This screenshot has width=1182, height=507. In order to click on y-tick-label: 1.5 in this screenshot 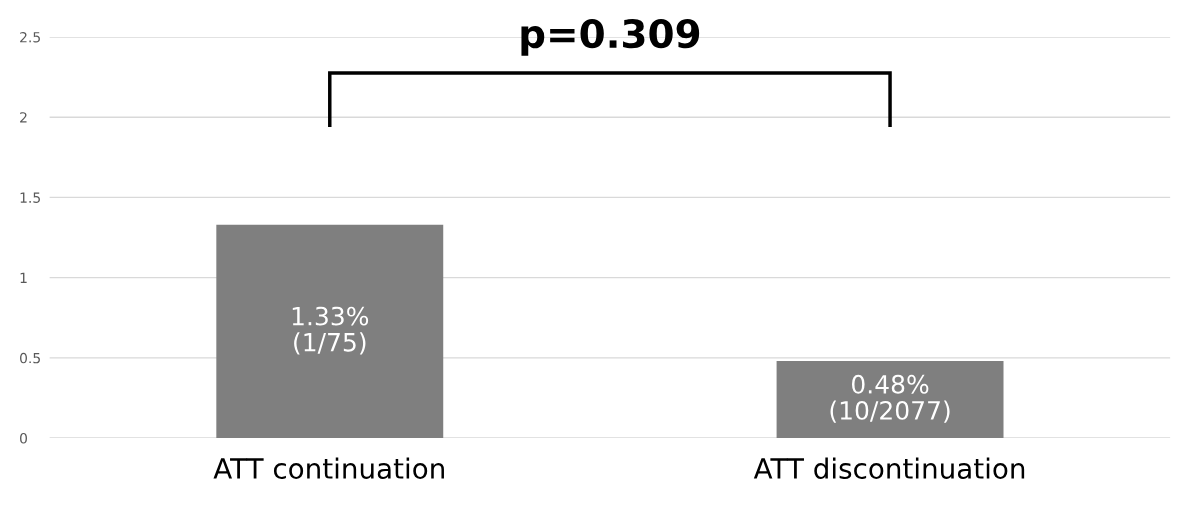, I will do `click(30, 197)`.